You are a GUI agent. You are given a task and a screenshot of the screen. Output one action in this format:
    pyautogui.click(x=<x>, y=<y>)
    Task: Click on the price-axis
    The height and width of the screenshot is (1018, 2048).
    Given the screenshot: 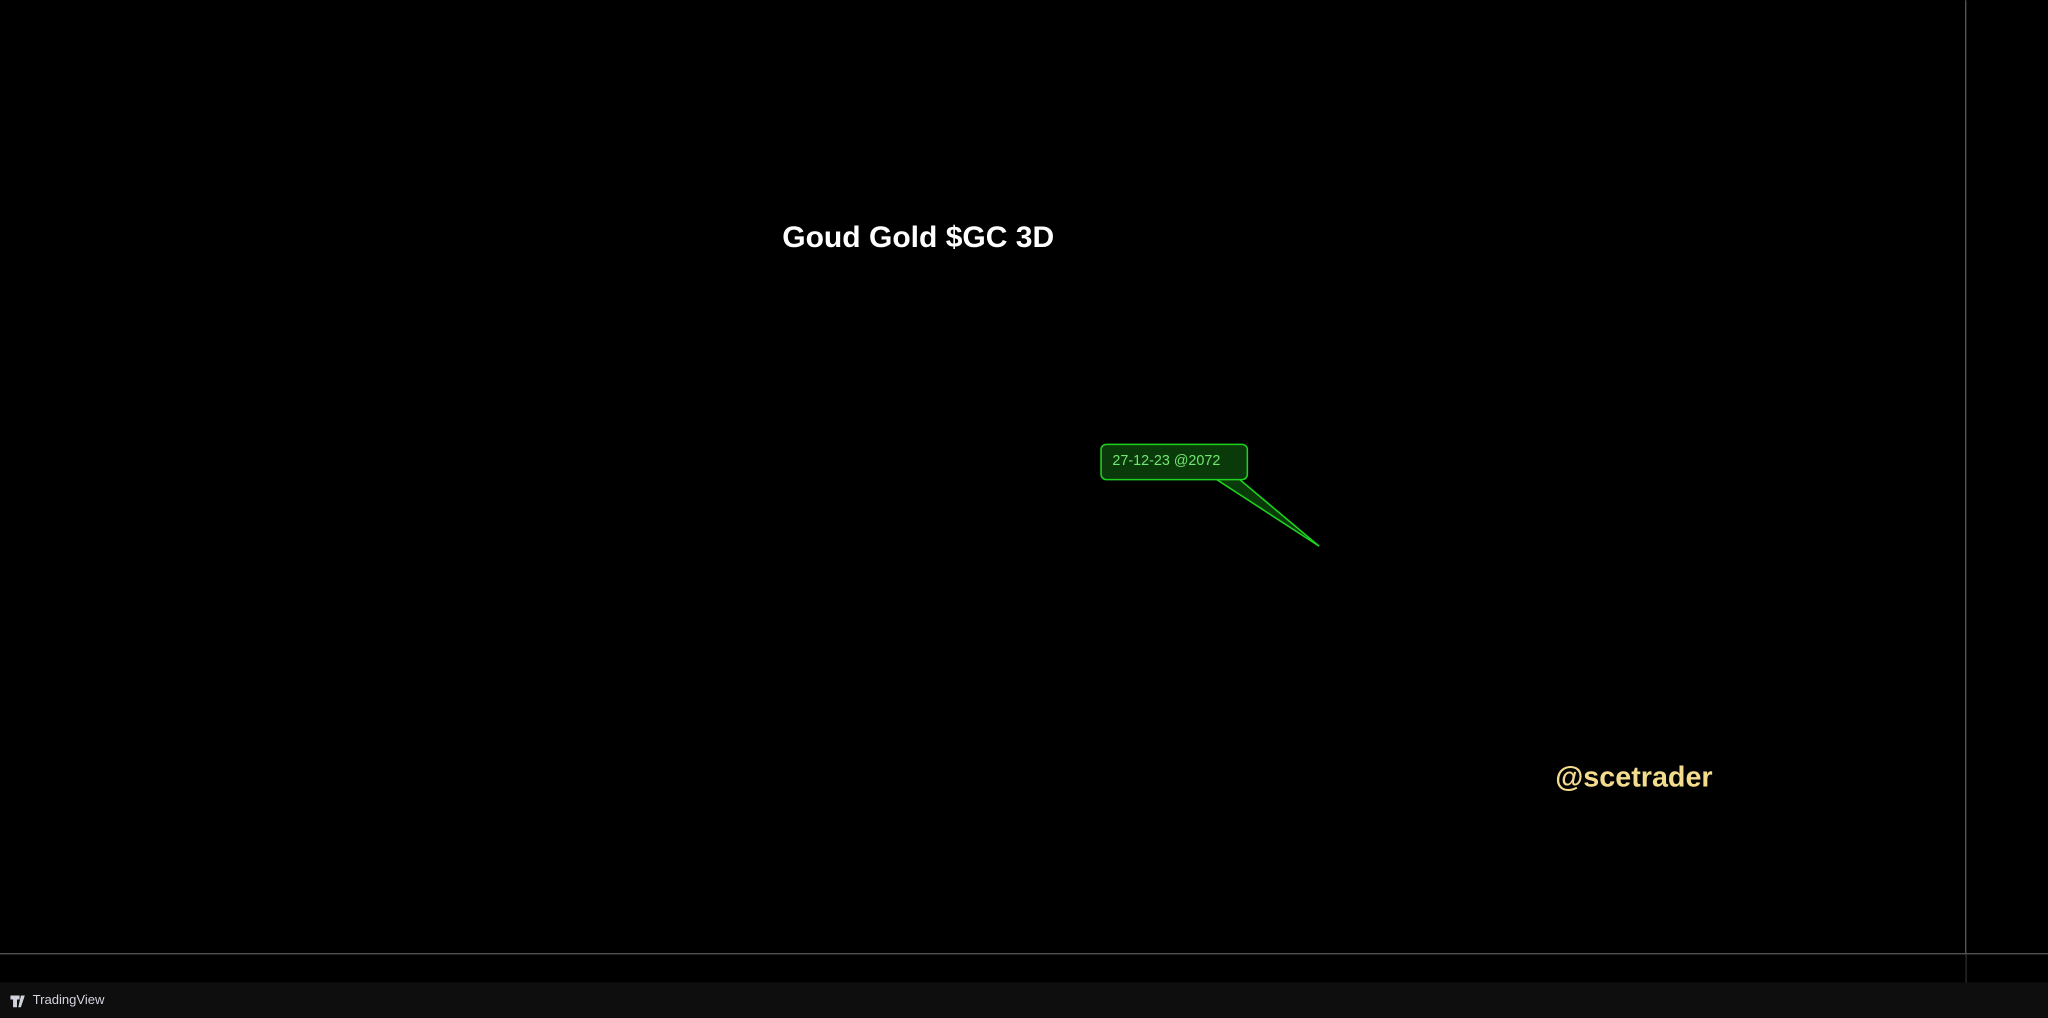 What is the action you would take?
    pyautogui.click(x=2006, y=491)
    